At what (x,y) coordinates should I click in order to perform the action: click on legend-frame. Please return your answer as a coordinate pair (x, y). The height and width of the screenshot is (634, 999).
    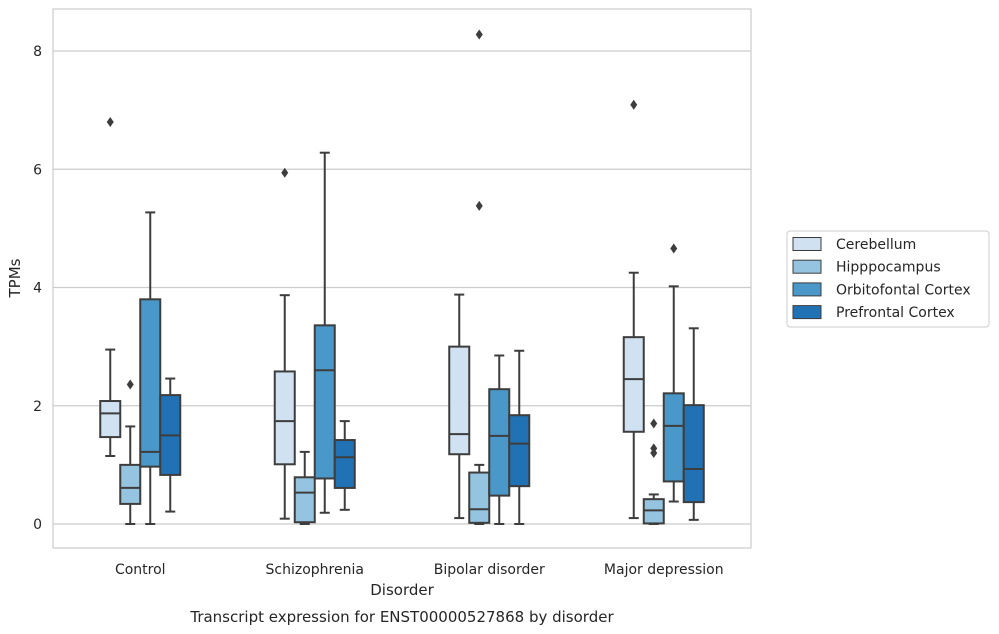
    Looking at the image, I should click on (888, 279).